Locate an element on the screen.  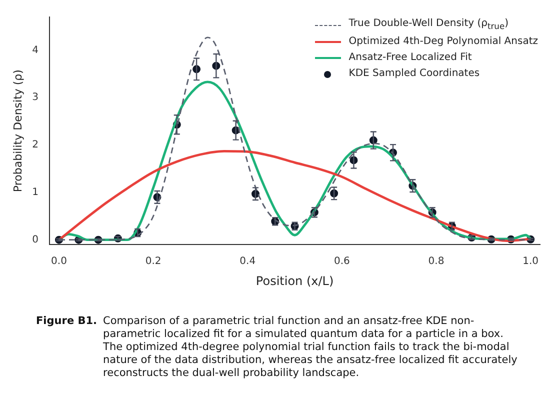
x-tick-label: 1.0 is located at coordinates (530, 262).